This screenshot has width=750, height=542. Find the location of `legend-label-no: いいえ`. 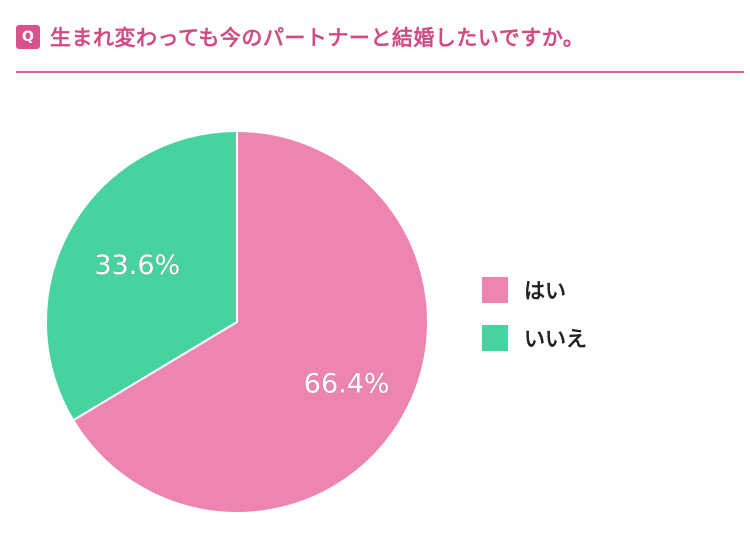

legend-label-no: いいえ is located at coordinates (555, 339).